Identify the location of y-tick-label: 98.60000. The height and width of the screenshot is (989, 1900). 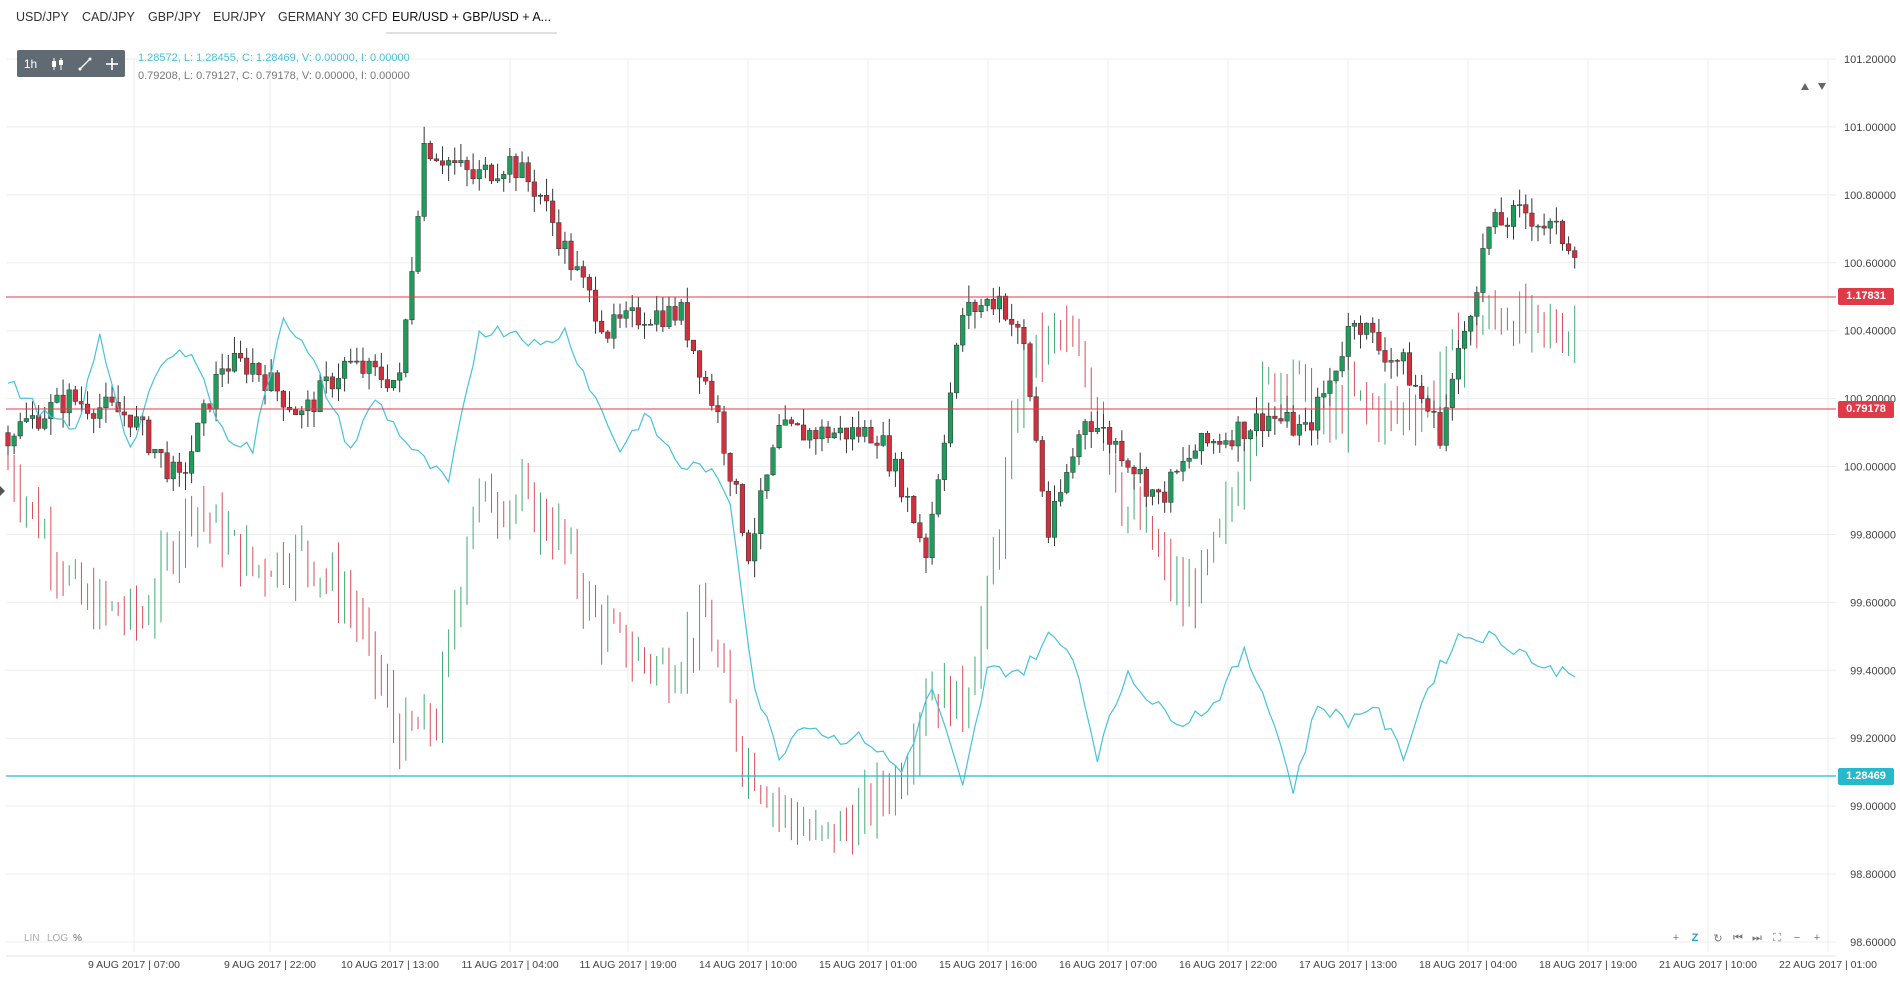
(1873, 943).